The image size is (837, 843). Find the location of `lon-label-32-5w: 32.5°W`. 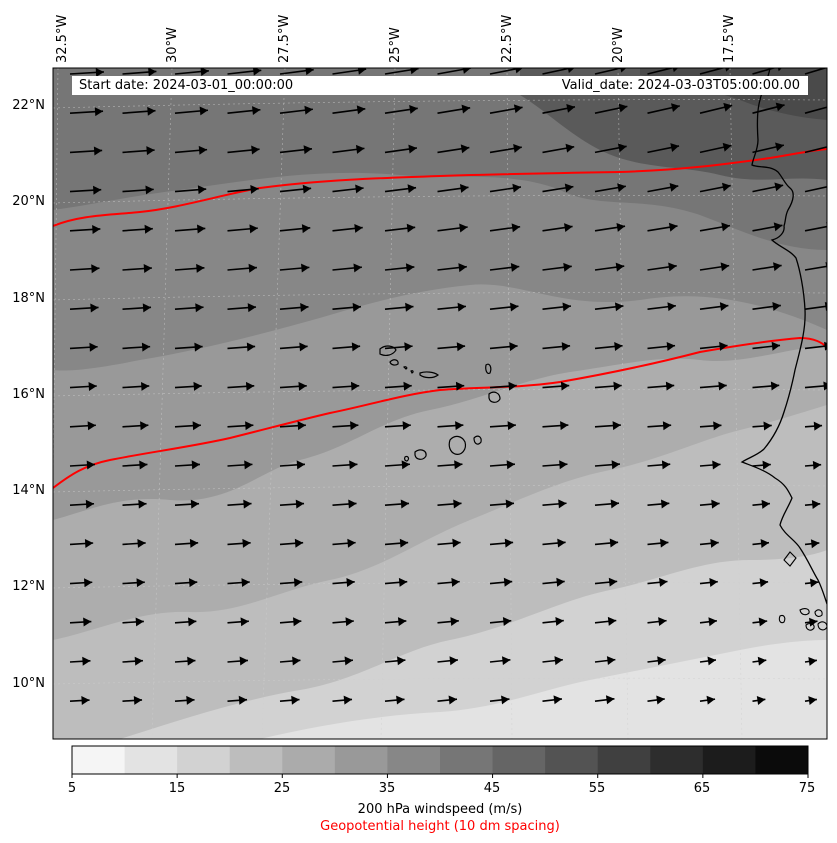

lon-label-32-5w: 32.5°W is located at coordinates (62, 38).